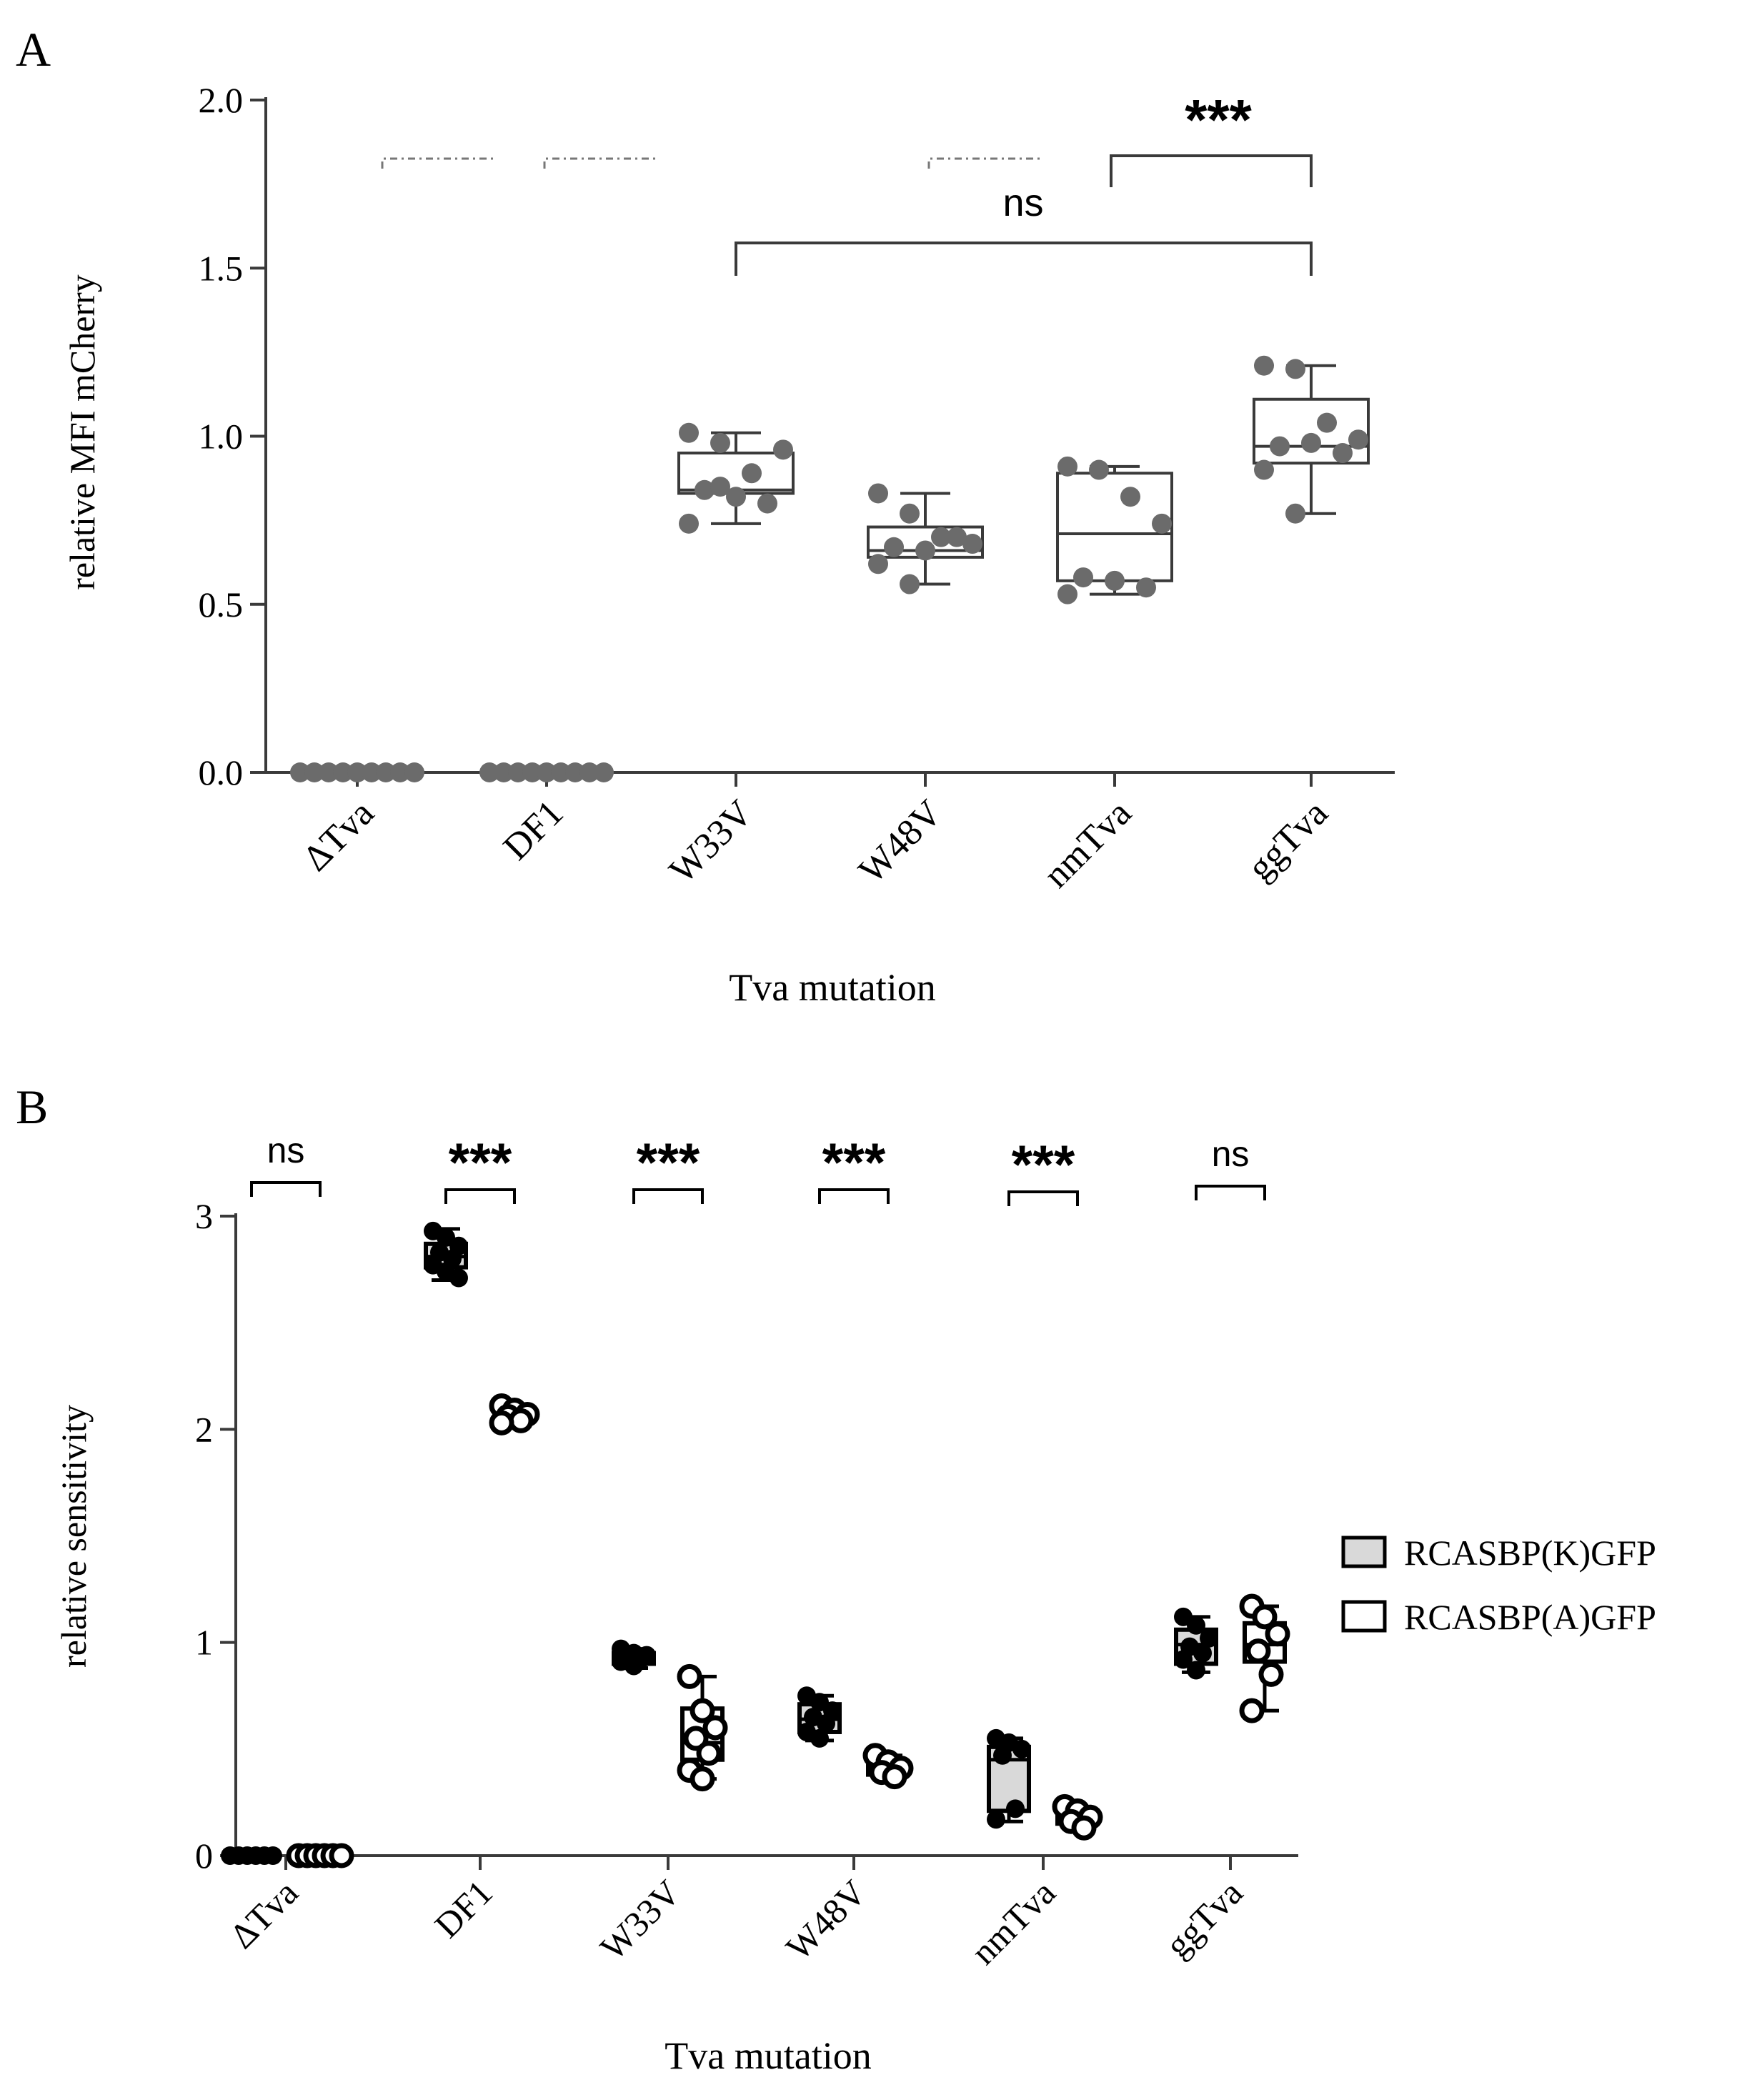 Image resolution: width=1757 pixels, height=2100 pixels. What do you see at coordinates (1211, 170) in the screenshot?
I see `significance-bracket-stars` at bounding box center [1211, 170].